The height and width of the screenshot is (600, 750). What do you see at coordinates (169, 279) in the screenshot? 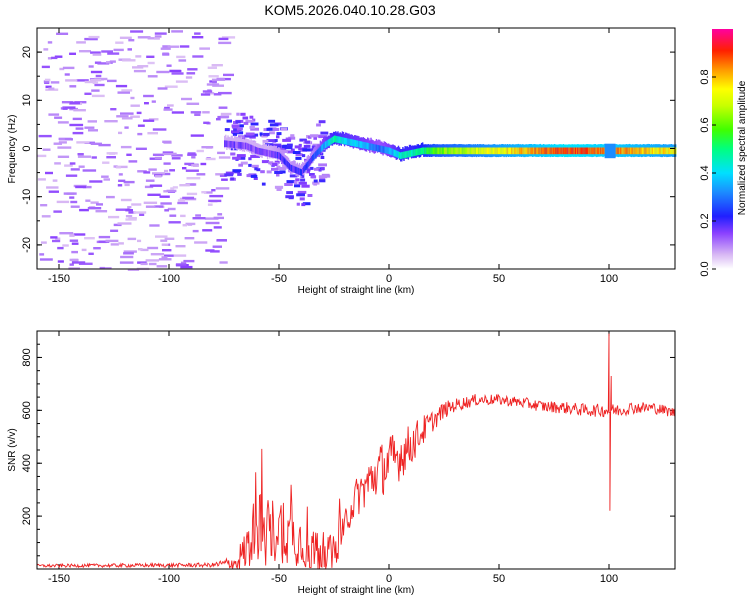
I see `spectrogram-xtick-label: -100` at bounding box center [169, 279].